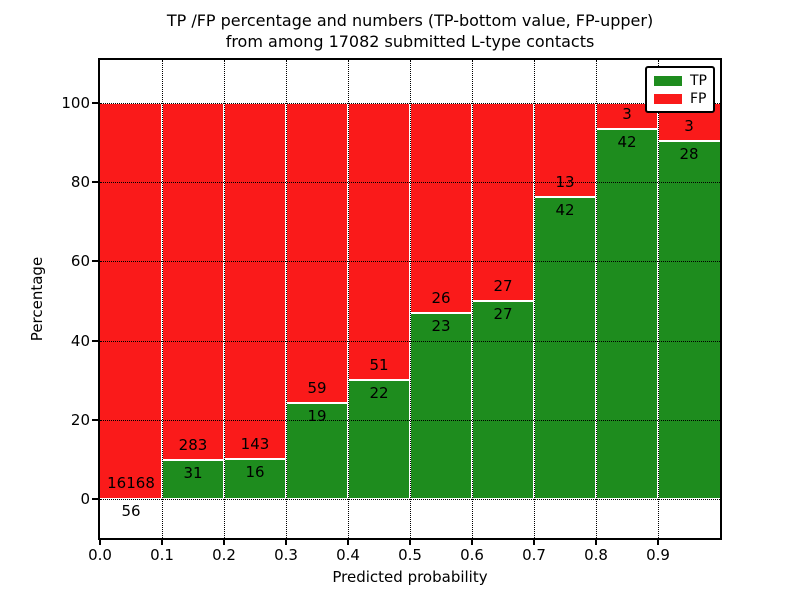 This screenshot has width=800, height=600. I want to click on bar-label-tp: 28, so click(689, 154).